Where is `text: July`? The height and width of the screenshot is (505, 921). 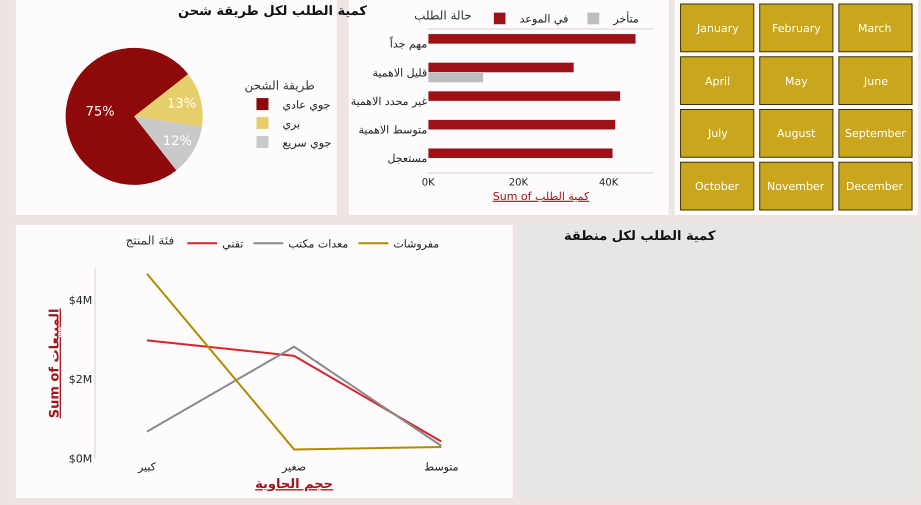 text: July is located at coordinates (717, 133).